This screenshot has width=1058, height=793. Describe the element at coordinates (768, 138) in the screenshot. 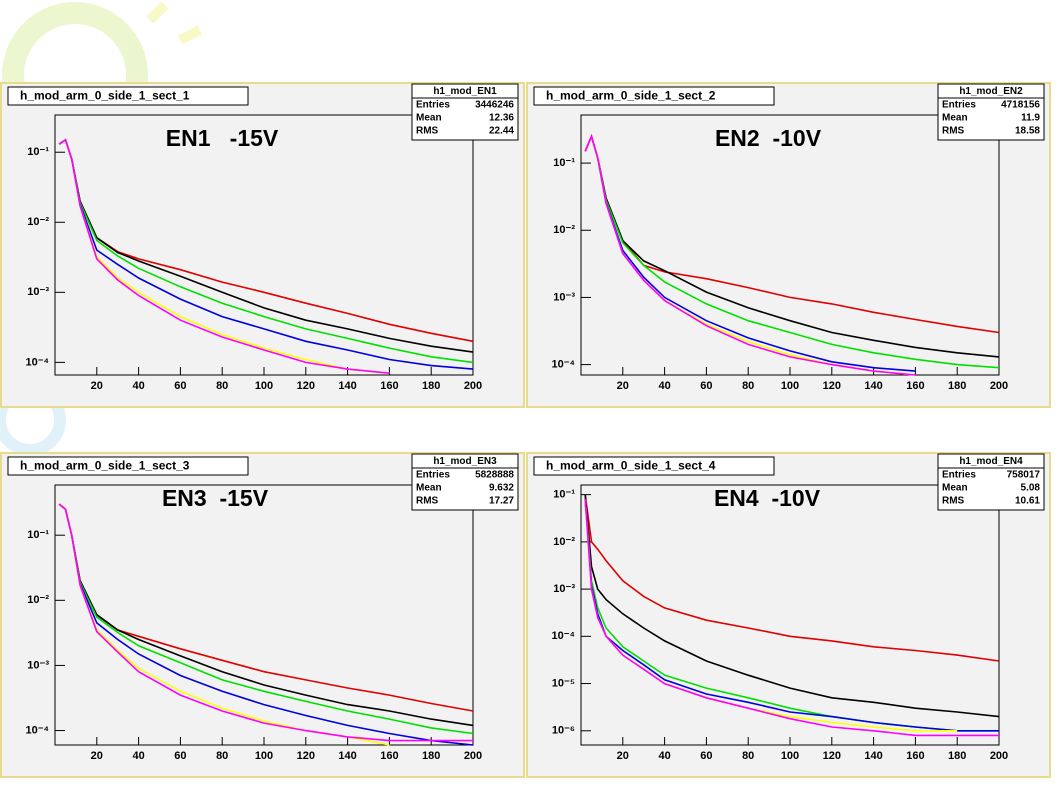

I see `annotation: EN2 -10V` at that location.